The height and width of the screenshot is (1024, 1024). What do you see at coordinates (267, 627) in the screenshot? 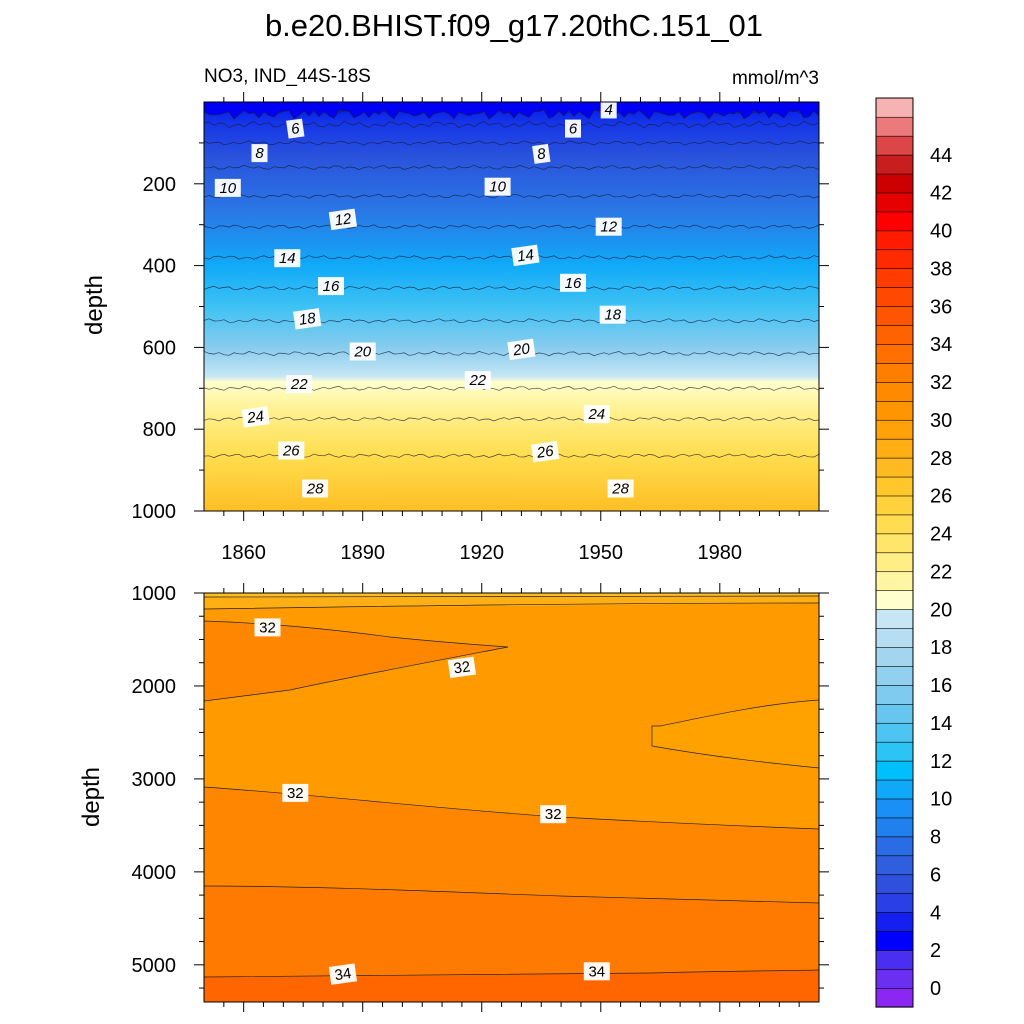
I see `lower-contour-label-text-0: 32` at bounding box center [267, 627].